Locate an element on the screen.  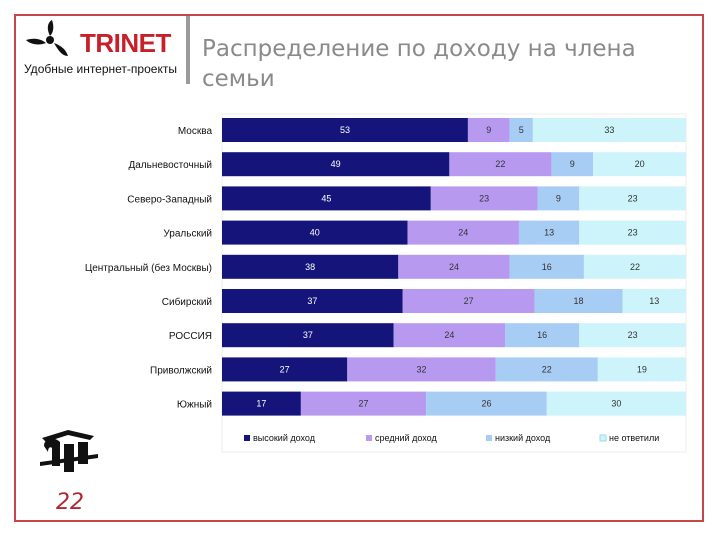
value-label: 49 is located at coordinates (336, 164).